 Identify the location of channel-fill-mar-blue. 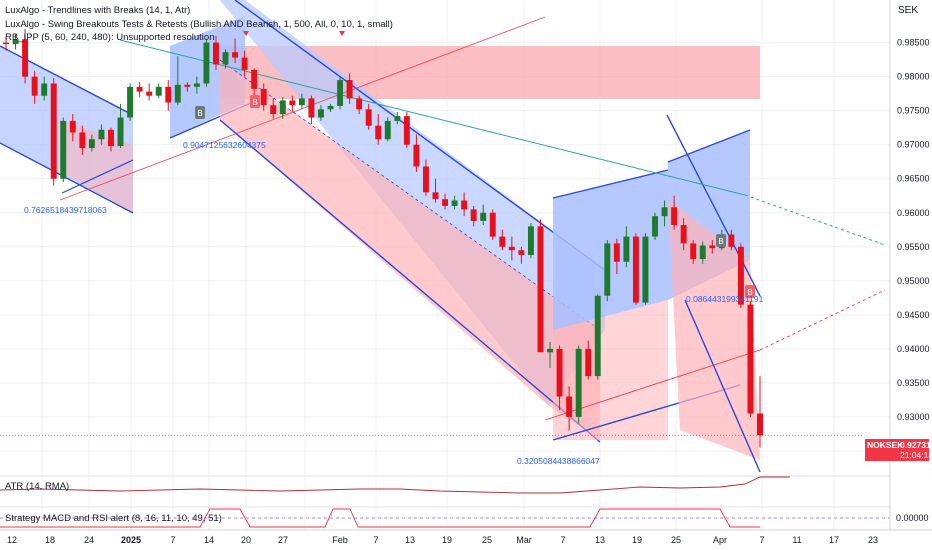
(610, 250).